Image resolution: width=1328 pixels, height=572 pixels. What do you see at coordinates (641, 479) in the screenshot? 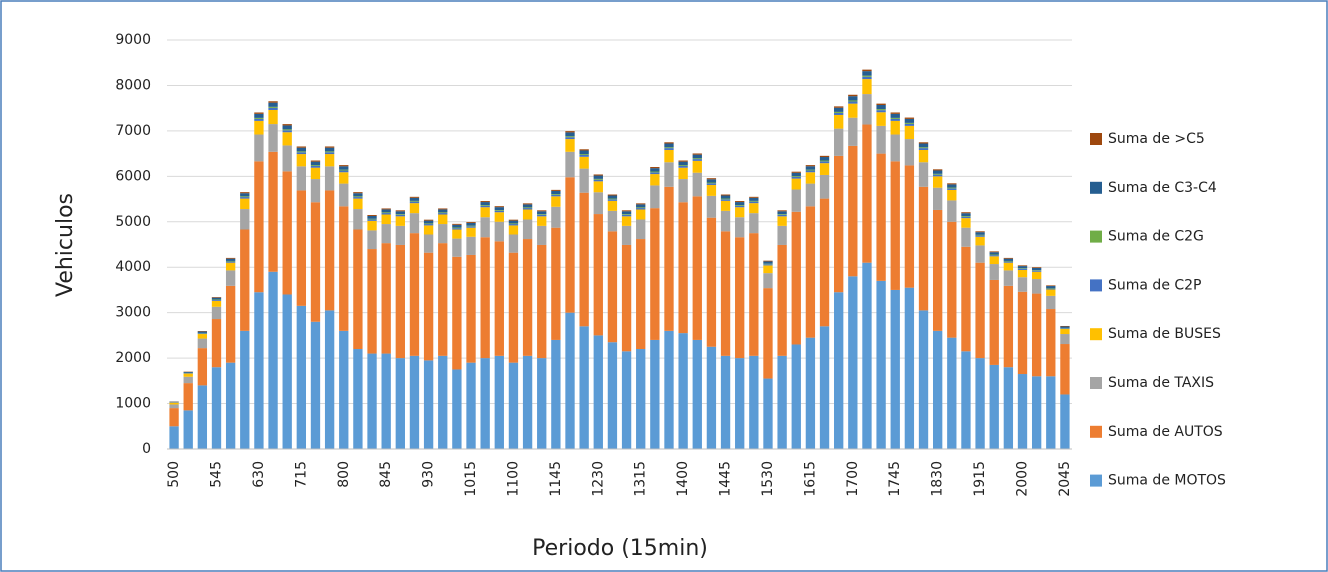
I see `x-tick-label: 1315` at bounding box center [641, 479].